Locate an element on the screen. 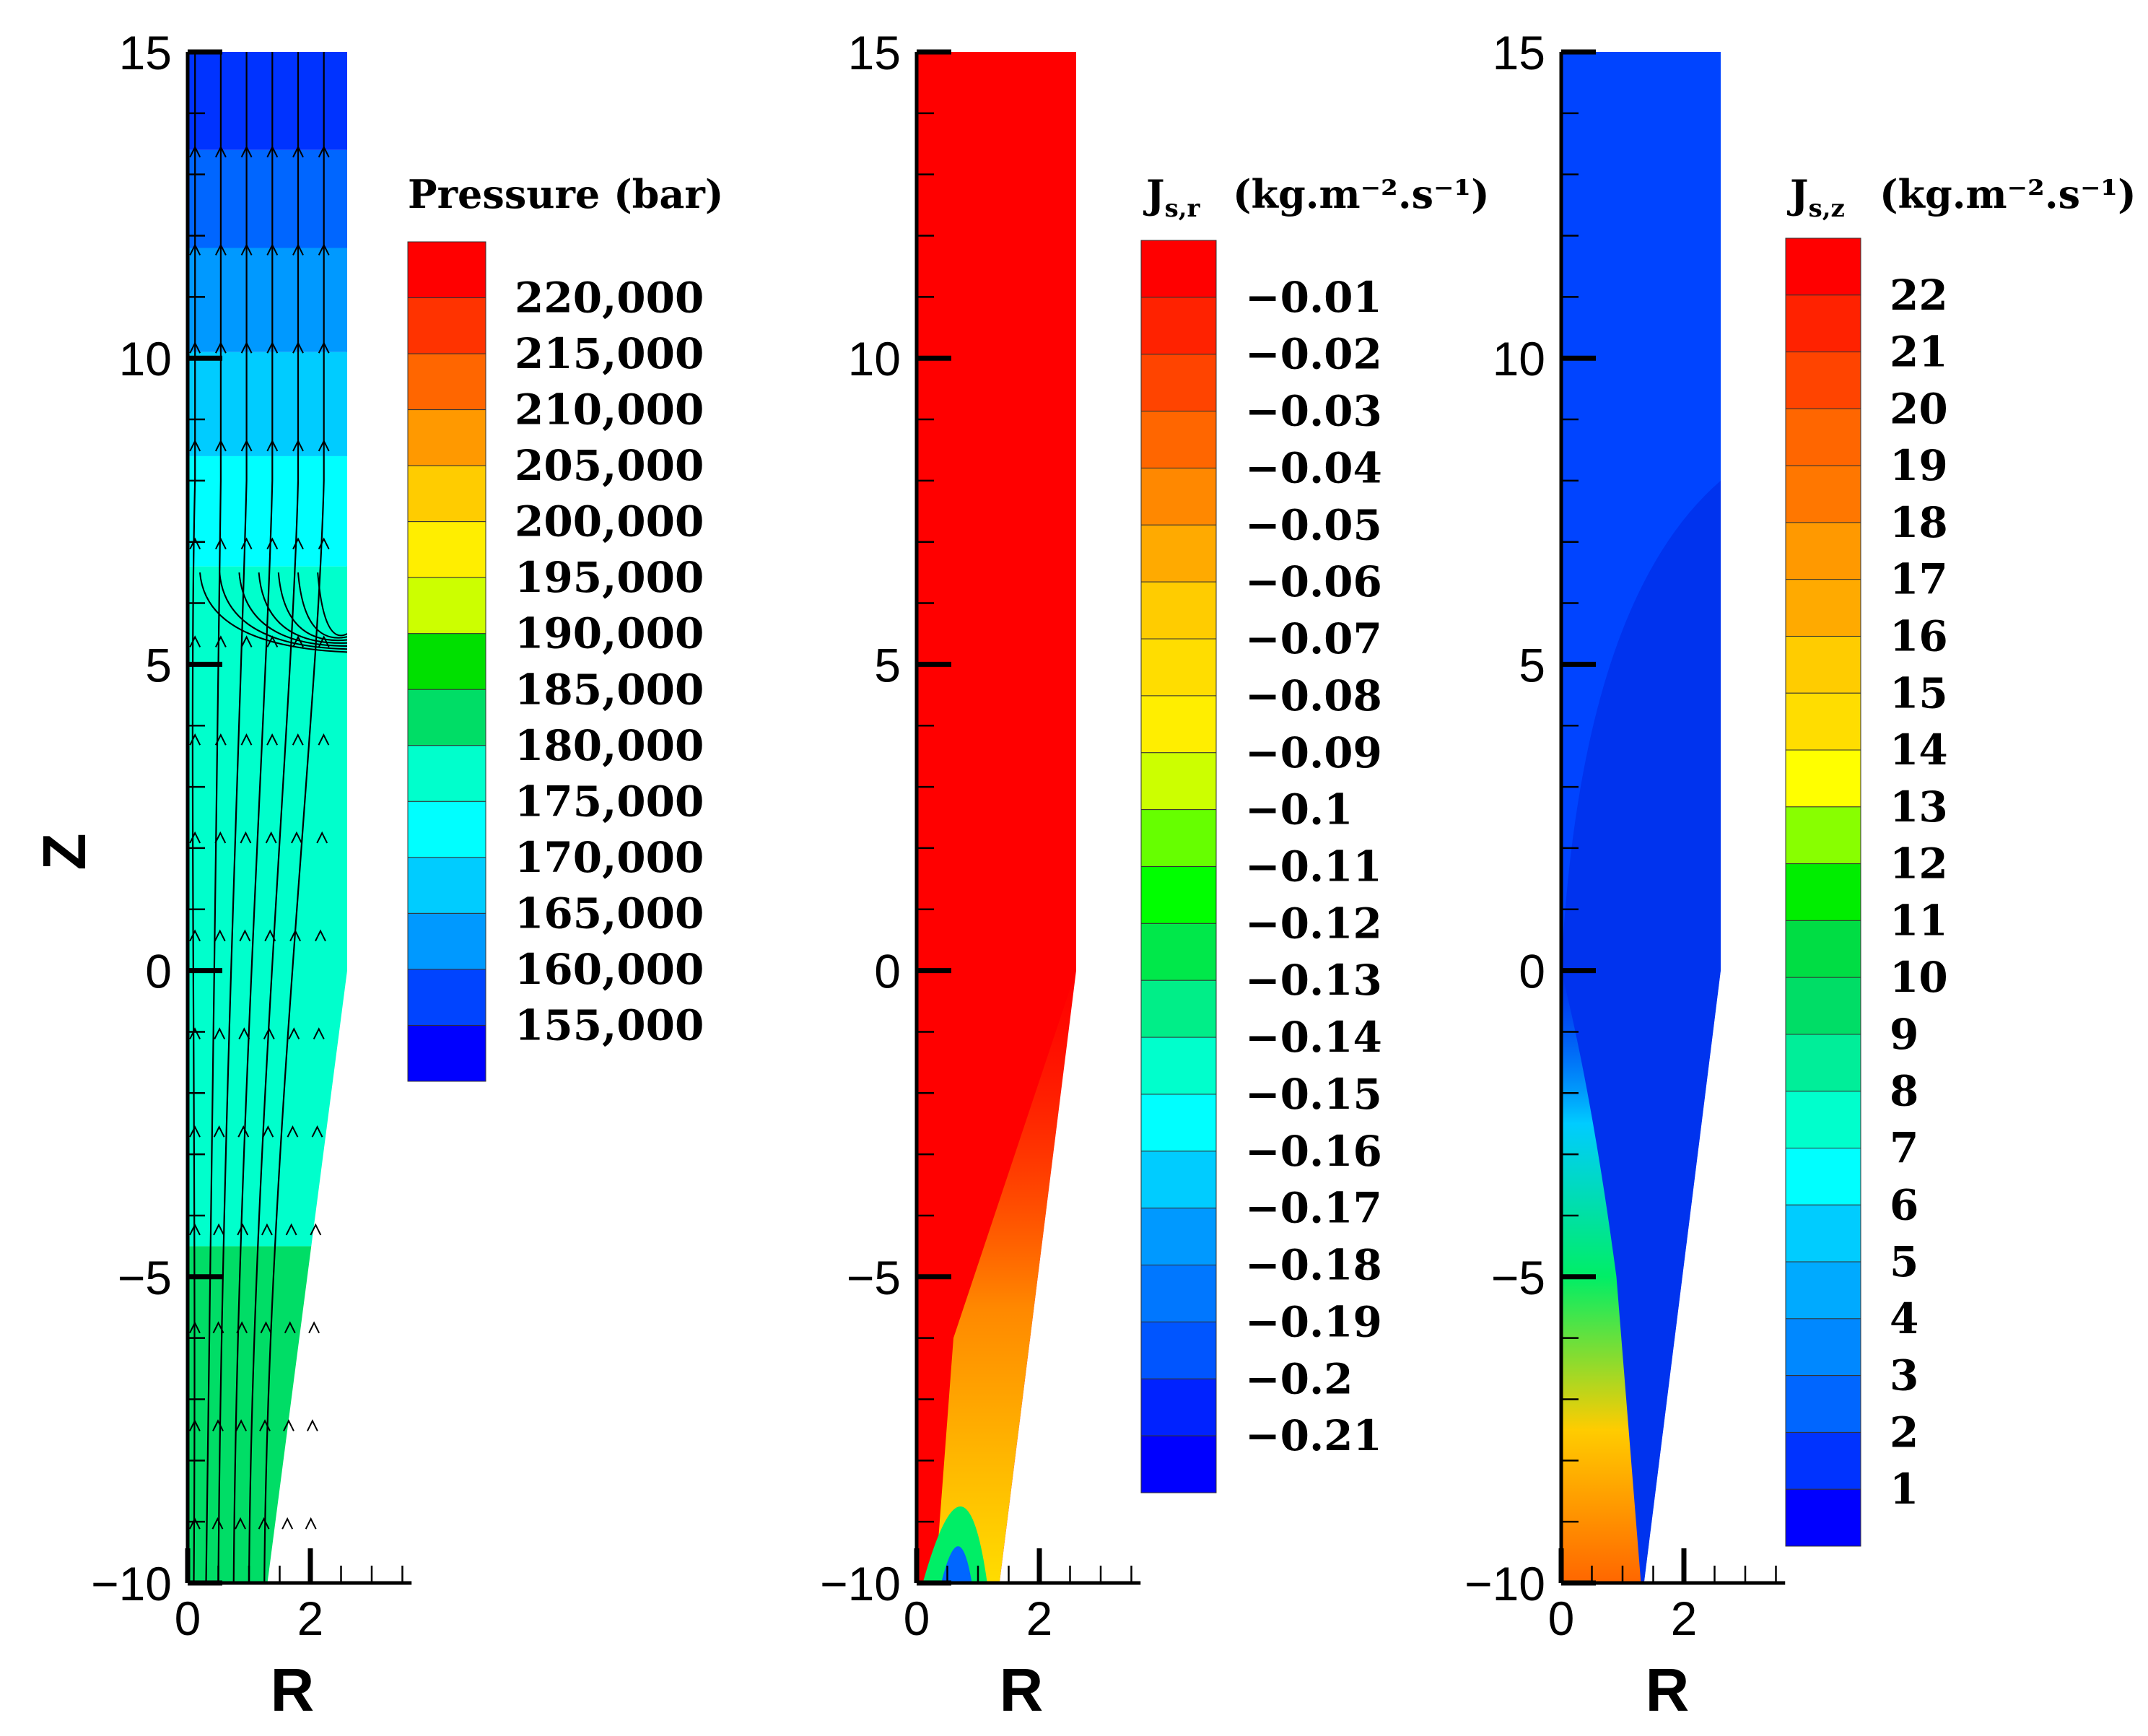 This screenshot has width=2148, height=1736. y-tick-label: 10 is located at coordinates (874, 358).